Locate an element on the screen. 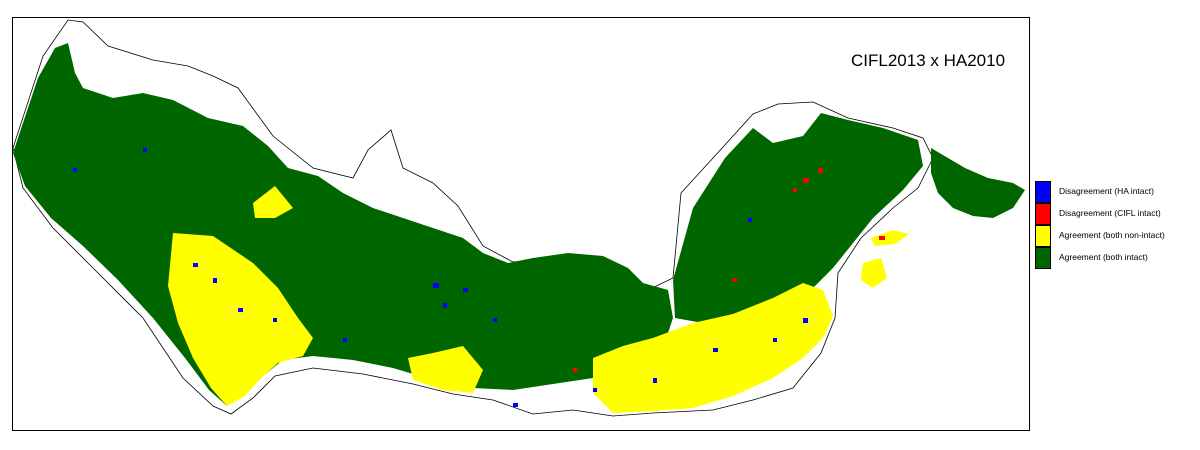  eastern-forest is located at coordinates (798, 218).